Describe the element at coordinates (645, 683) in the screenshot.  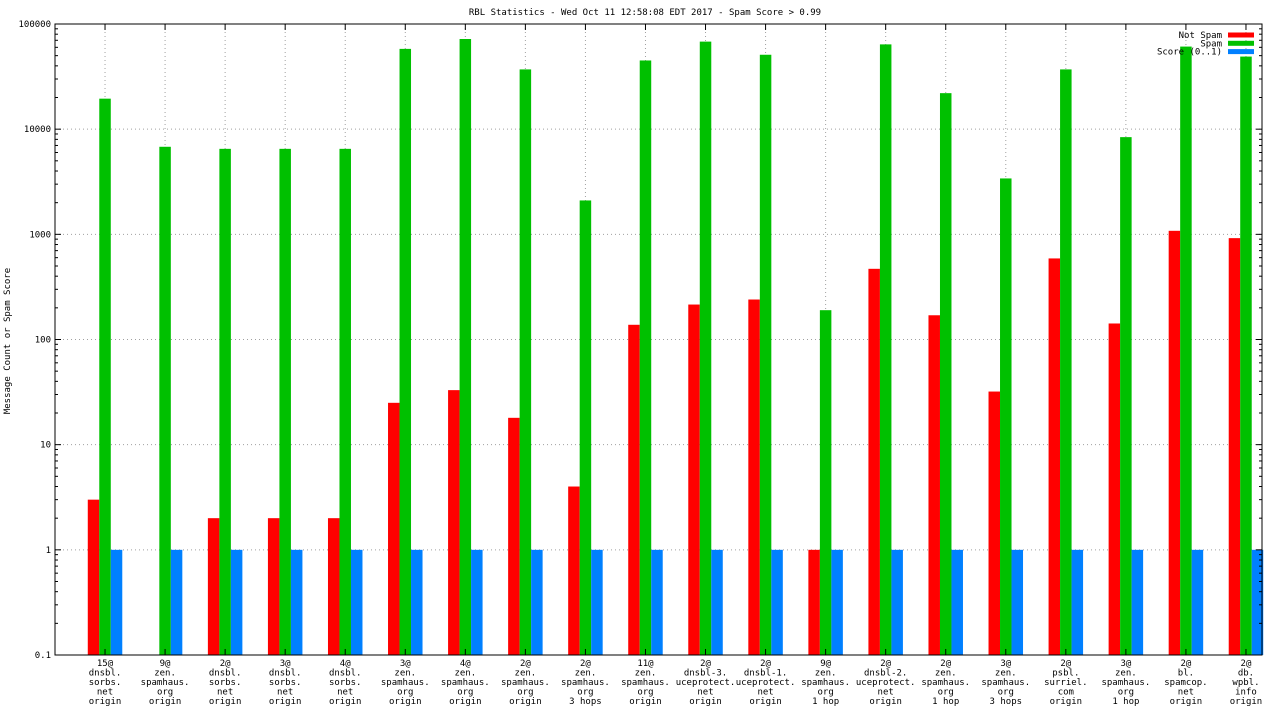
I see `x-tick-label: 11@ zen. spamhaus. org origin` at that location.